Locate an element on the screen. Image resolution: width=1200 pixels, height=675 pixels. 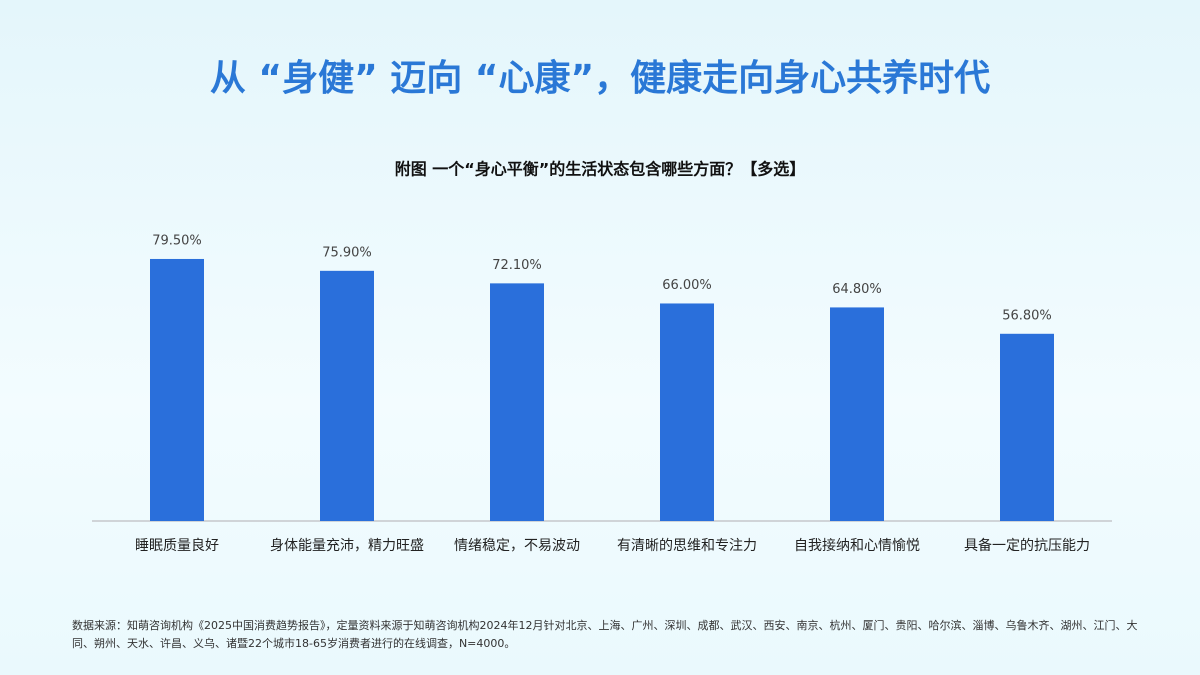
x-tick-label: 身体能量充沛，精力旺盛 is located at coordinates (347, 546).